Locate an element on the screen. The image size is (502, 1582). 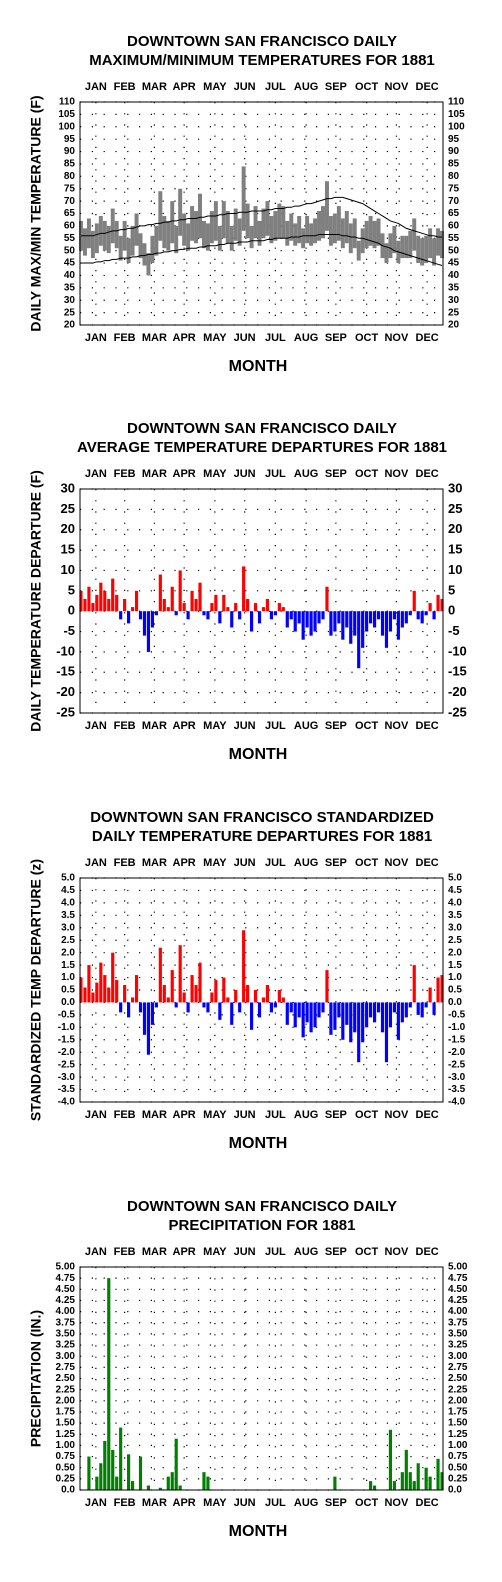
x-tick-label-top: MAR is located at coordinates (154, 1252).